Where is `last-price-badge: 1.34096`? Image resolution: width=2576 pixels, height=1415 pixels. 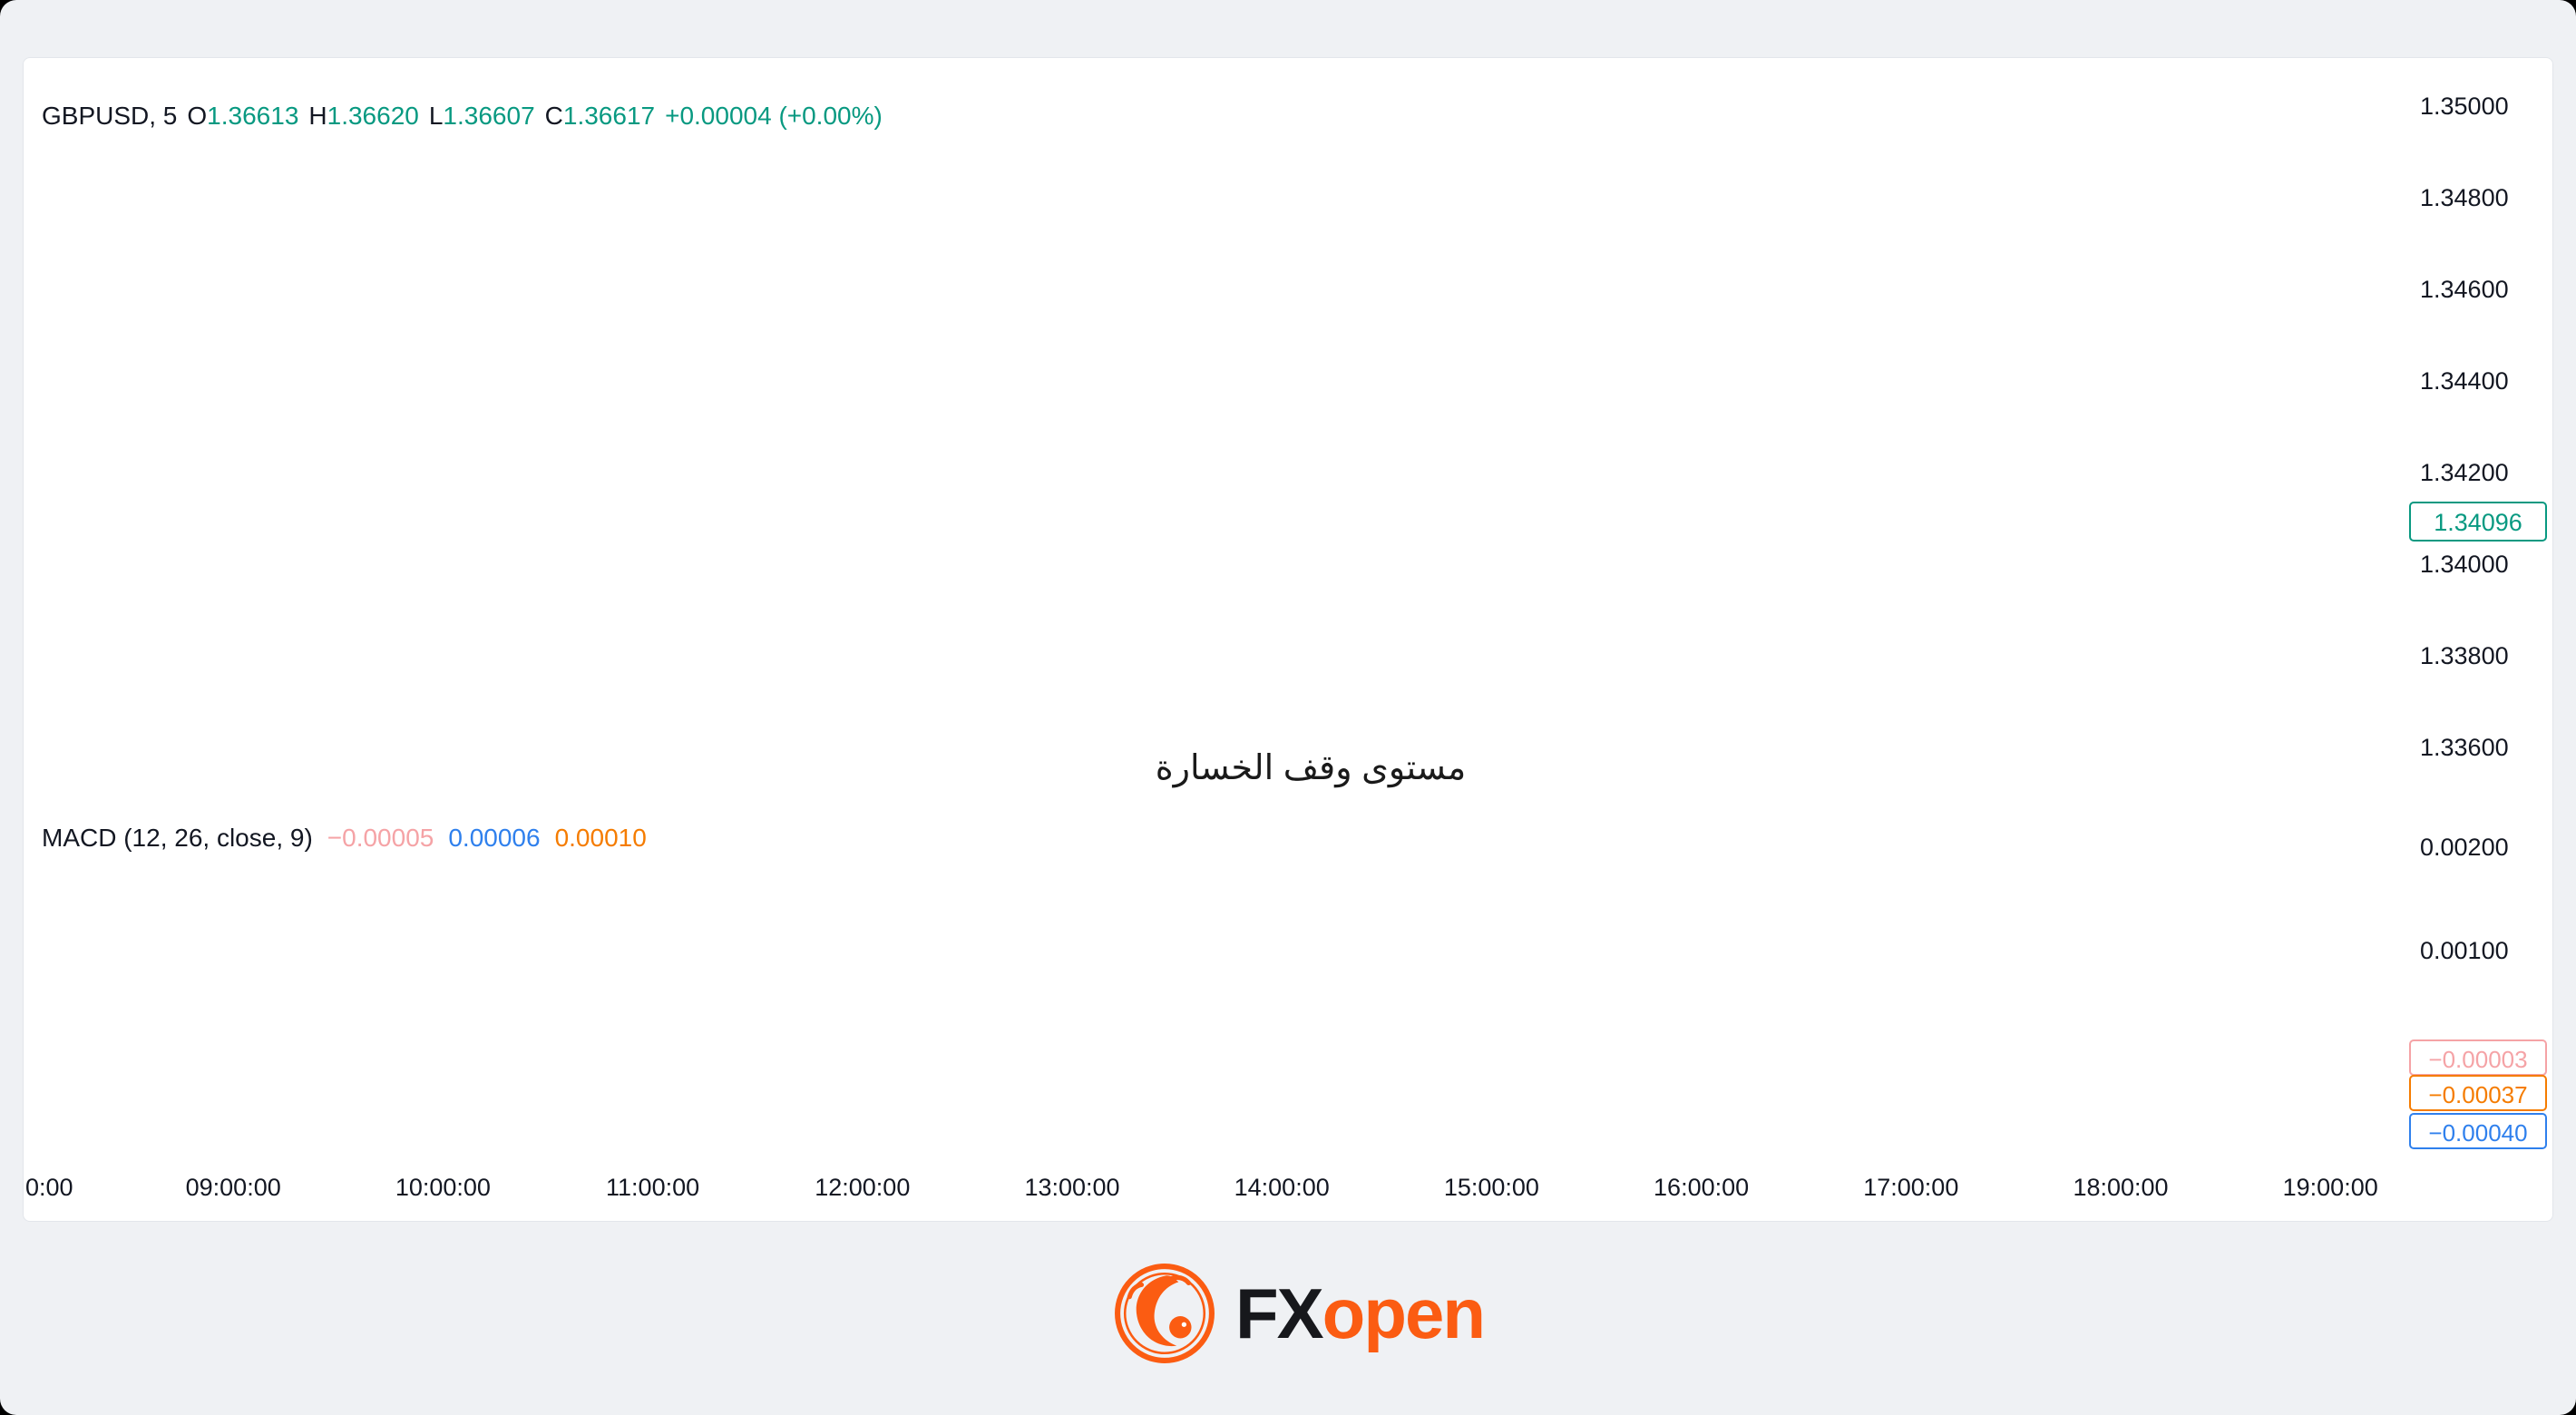 last-price-badge: 1.34096 is located at coordinates (2478, 521).